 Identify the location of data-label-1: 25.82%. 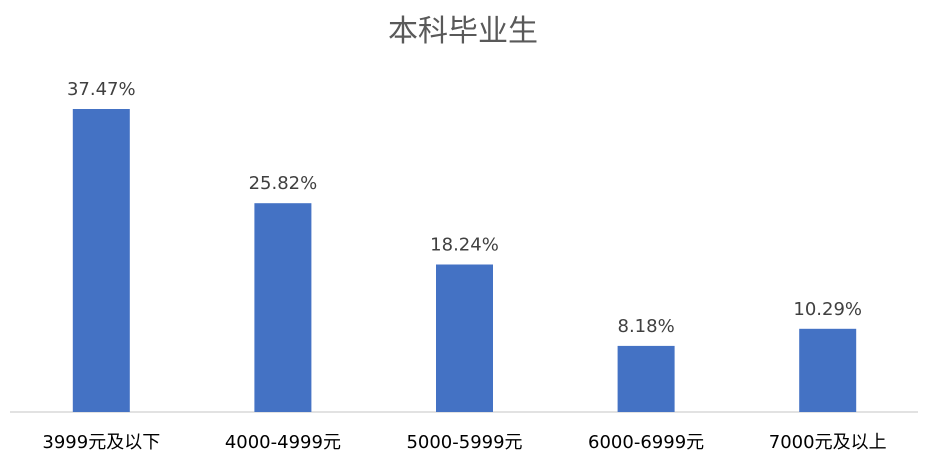
(283, 183).